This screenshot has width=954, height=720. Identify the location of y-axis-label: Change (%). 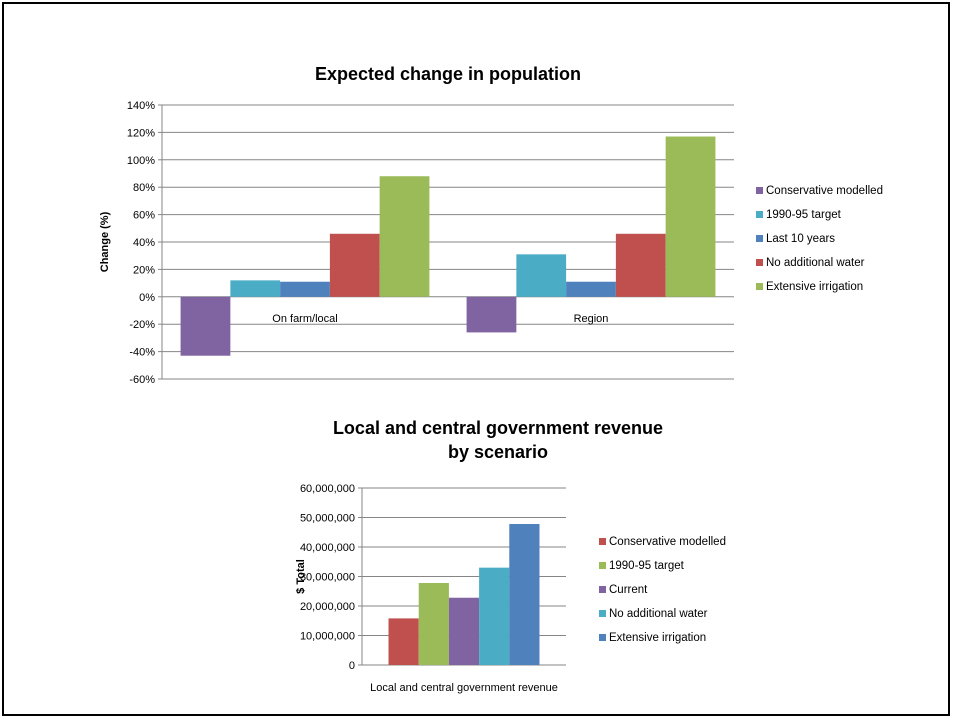
(105, 241).